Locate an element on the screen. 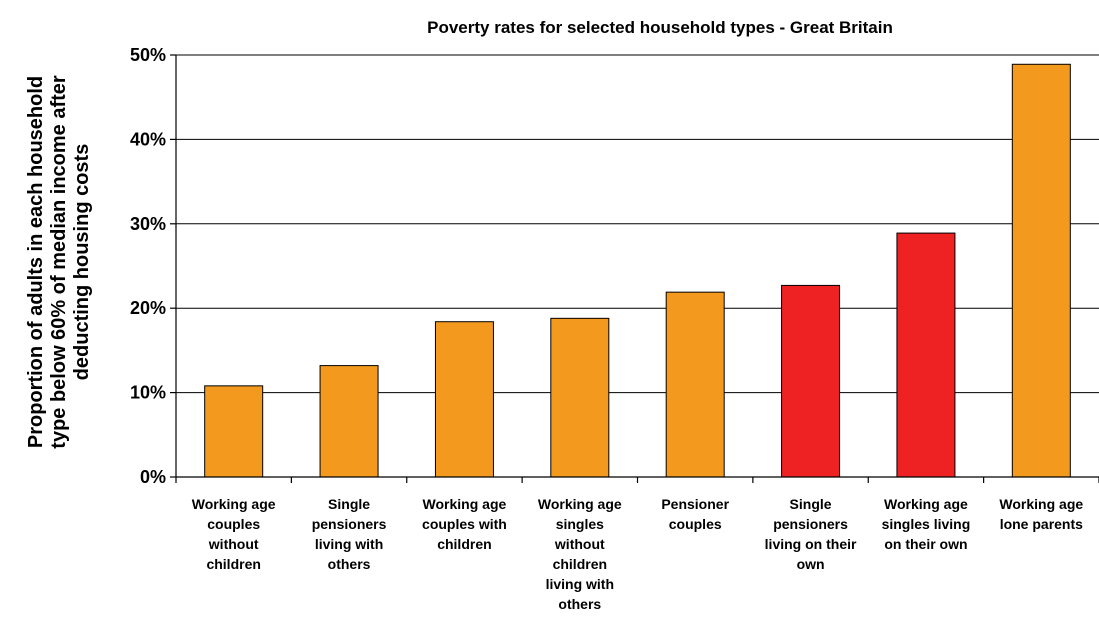 The width and height of the screenshot is (1099, 622). y-tick-label: 50% is located at coordinates (148, 55).